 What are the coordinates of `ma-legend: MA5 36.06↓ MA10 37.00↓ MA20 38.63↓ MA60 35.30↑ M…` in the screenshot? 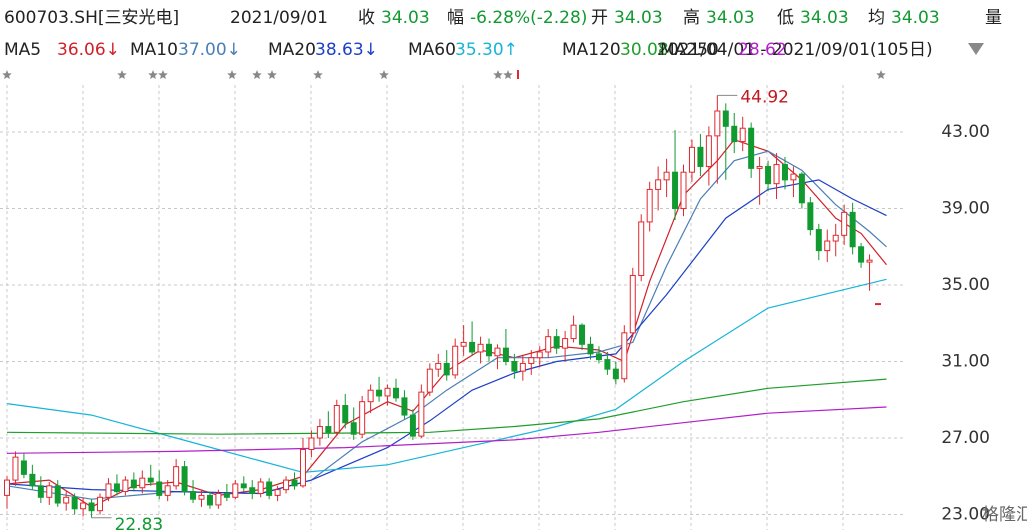 It's located at (395, 50).